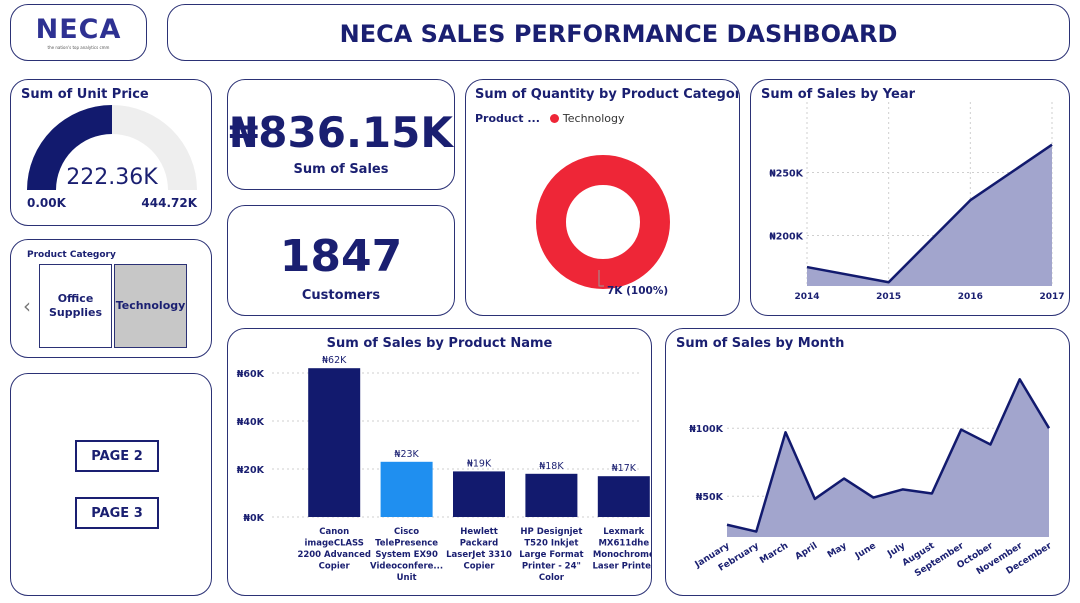 The image size is (1080, 603). What do you see at coordinates (593, 118) in the screenshot?
I see `legend-item-technology: Technology` at bounding box center [593, 118].